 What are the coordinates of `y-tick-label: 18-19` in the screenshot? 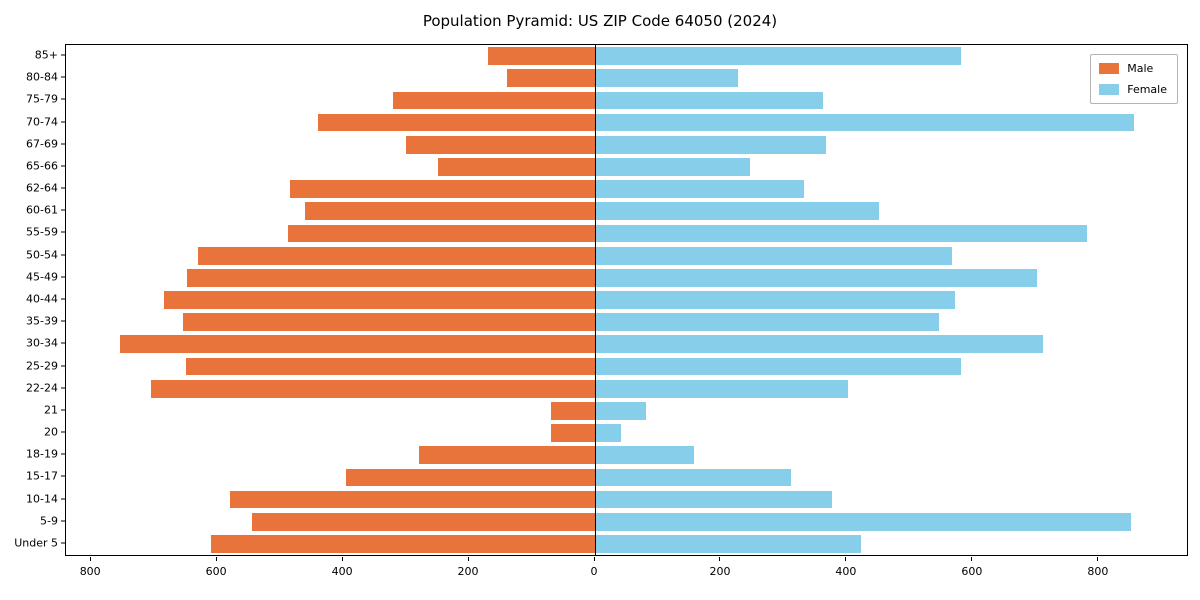 It's located at (42, 454).